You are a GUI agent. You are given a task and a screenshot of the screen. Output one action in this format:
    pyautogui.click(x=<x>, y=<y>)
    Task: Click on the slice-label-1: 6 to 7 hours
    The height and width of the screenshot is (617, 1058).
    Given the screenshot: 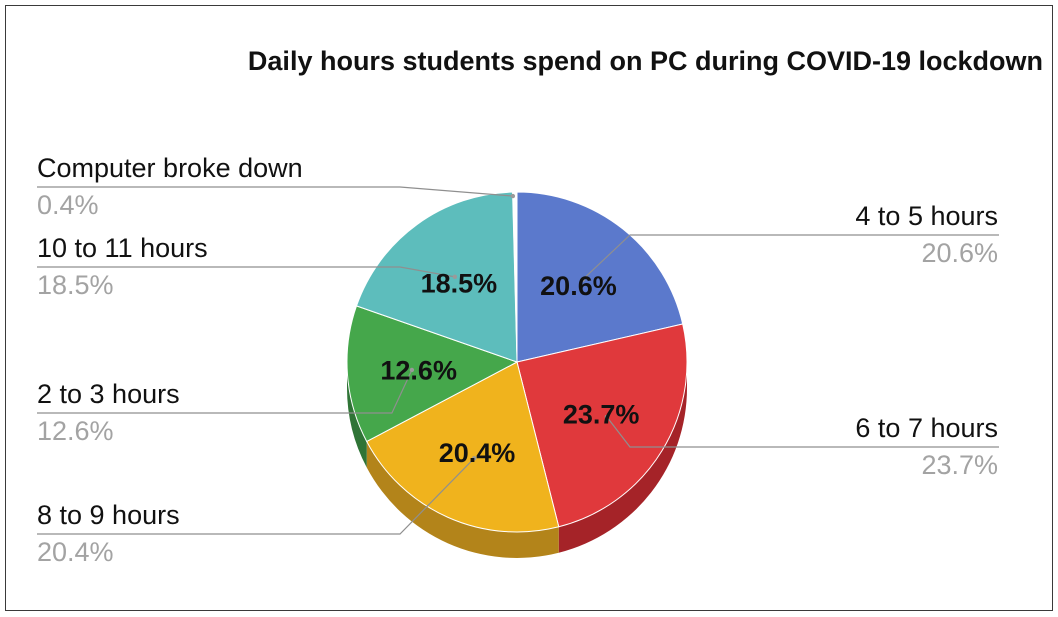 What is the action you would take?
    pyautogui.click(x=926, y=428)
    